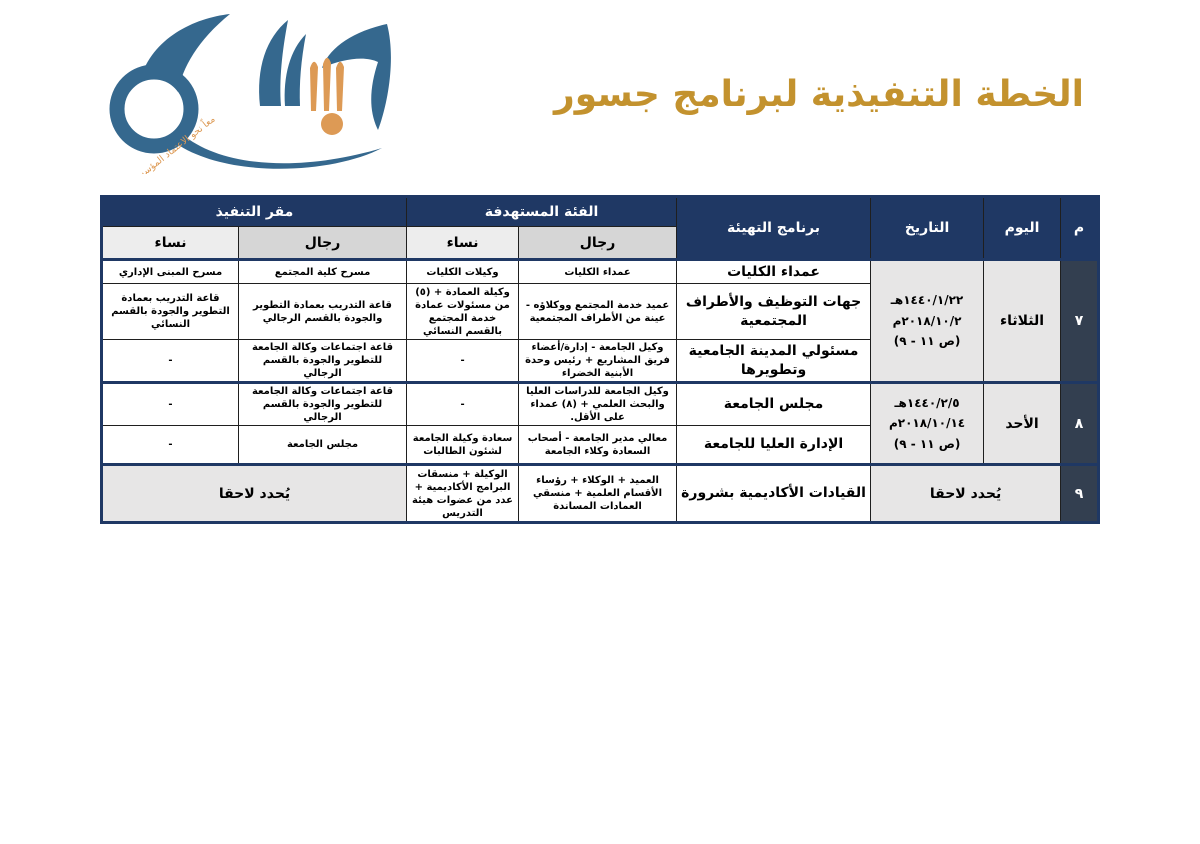 This screenshot has width=1200, height=844. What do you see at coordinates (966, 493) in the screenshot?
I see `row9-schedule-tbd: يُحدد لاحقا` at bounding box center [966, 493].